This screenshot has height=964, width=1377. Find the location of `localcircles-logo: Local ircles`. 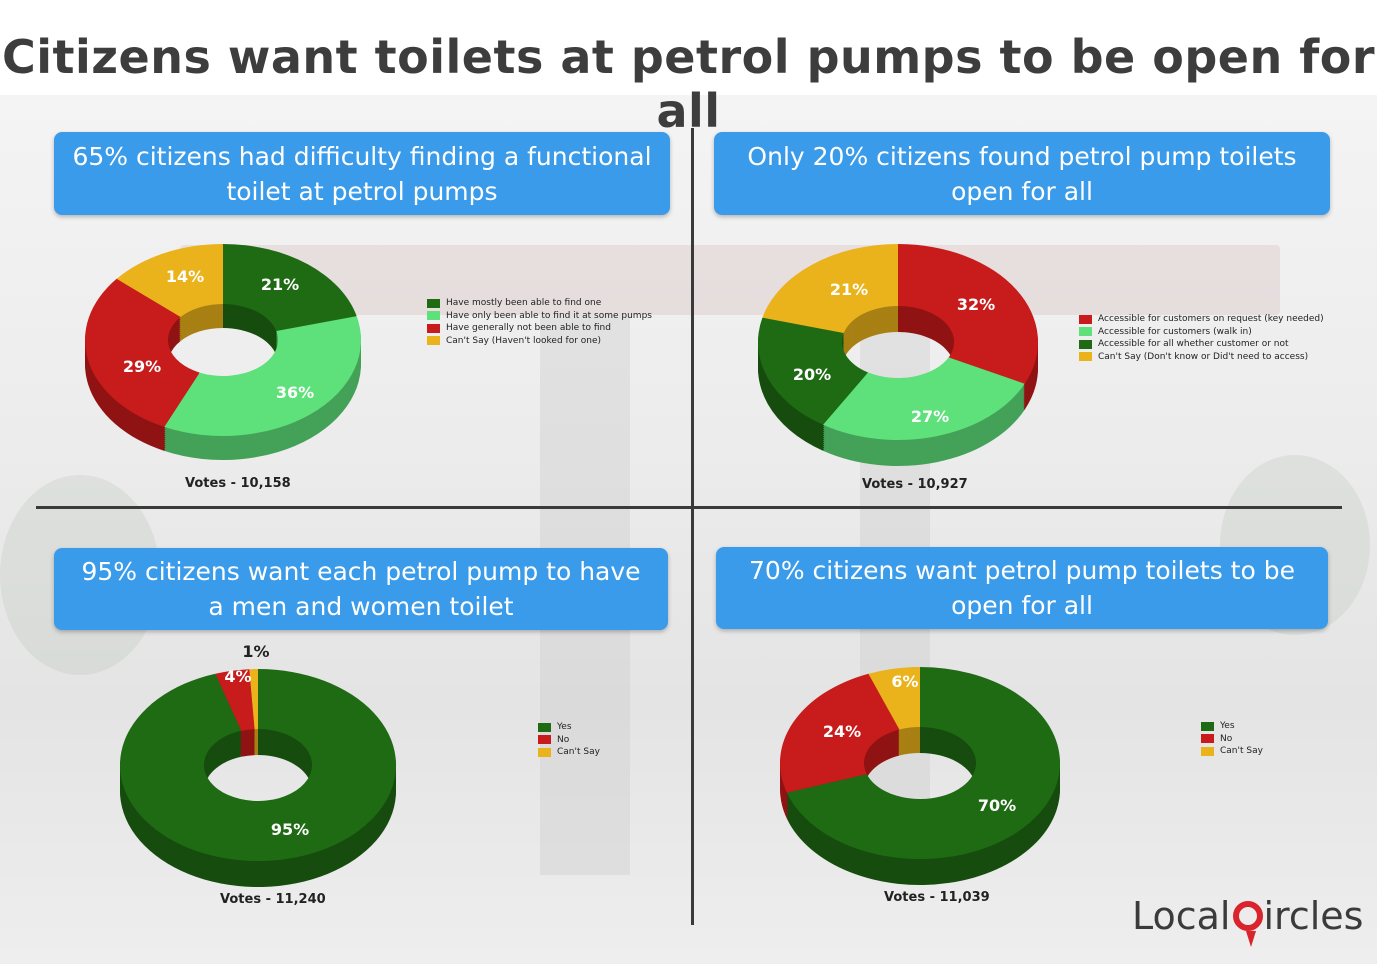

localcircles-logo: Local ircles is located at coordinates (1248, 917).